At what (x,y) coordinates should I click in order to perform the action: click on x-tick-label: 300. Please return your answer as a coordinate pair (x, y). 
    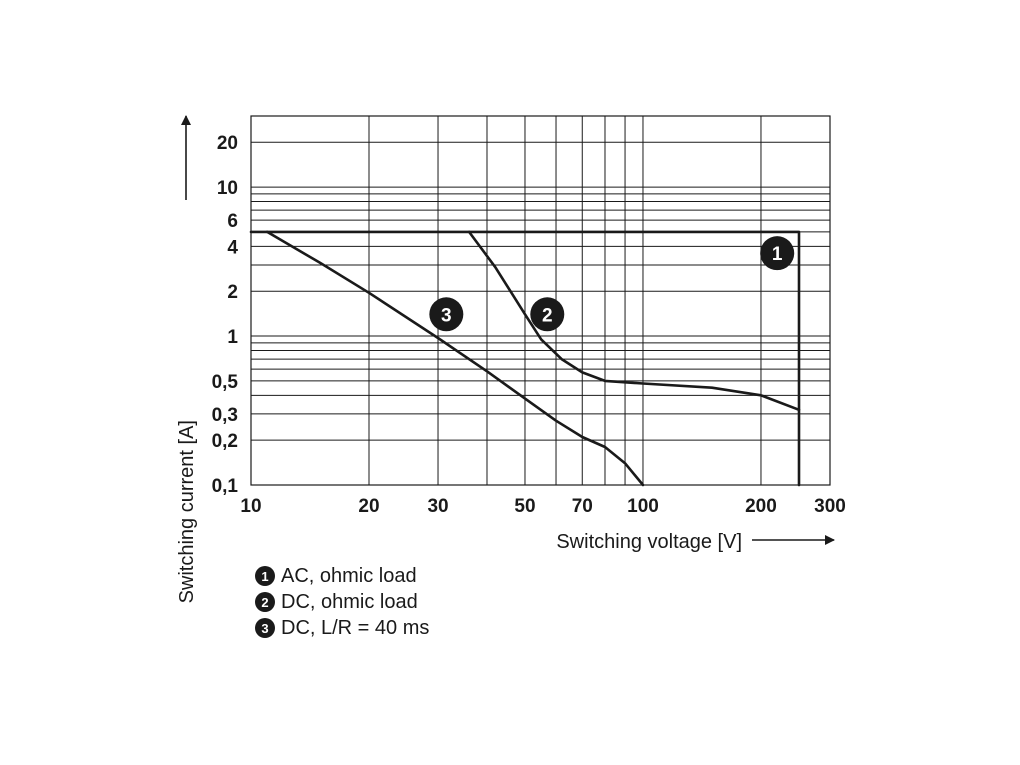
    Looking at the image, I should click on (830, 506).